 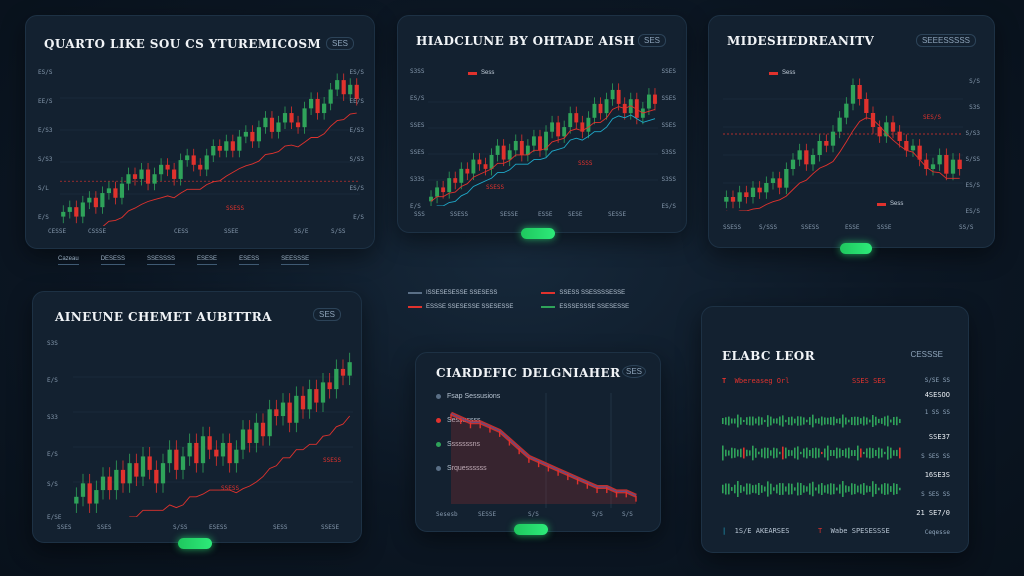 What do you see at coordinates (161, 260) in the screenshot?
I see `tab: SSESSSS` at bounding box center [161, 260].